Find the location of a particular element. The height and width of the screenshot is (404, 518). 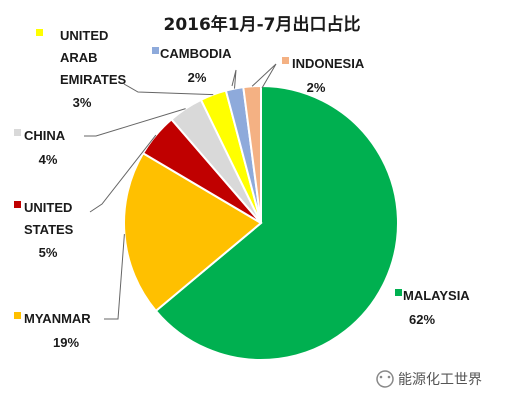

leader-line-united-states is located at coordinates (123, 173).